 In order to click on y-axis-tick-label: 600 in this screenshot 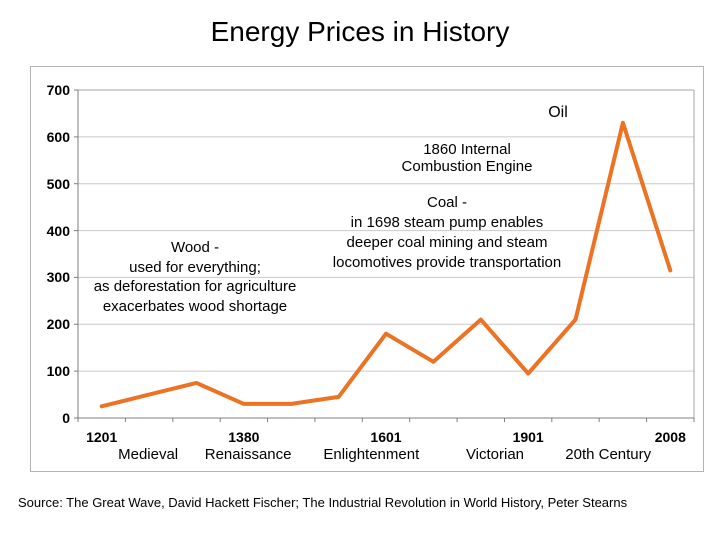, I will do `click(58, 136)`.